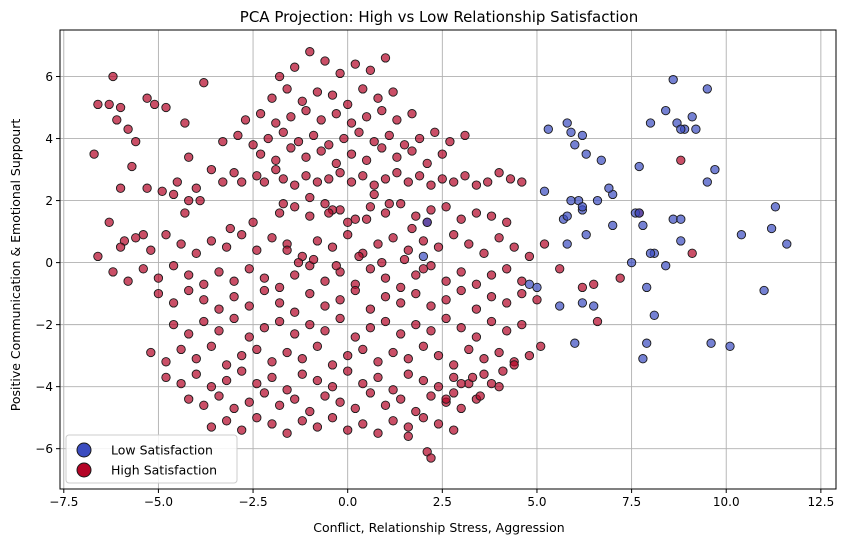 This screenshot has height=549, width=856. What do you see at coordinates (49, 201) in the screenshot?
I see `y-tick-label: 2` at bounding box center [49, 201].